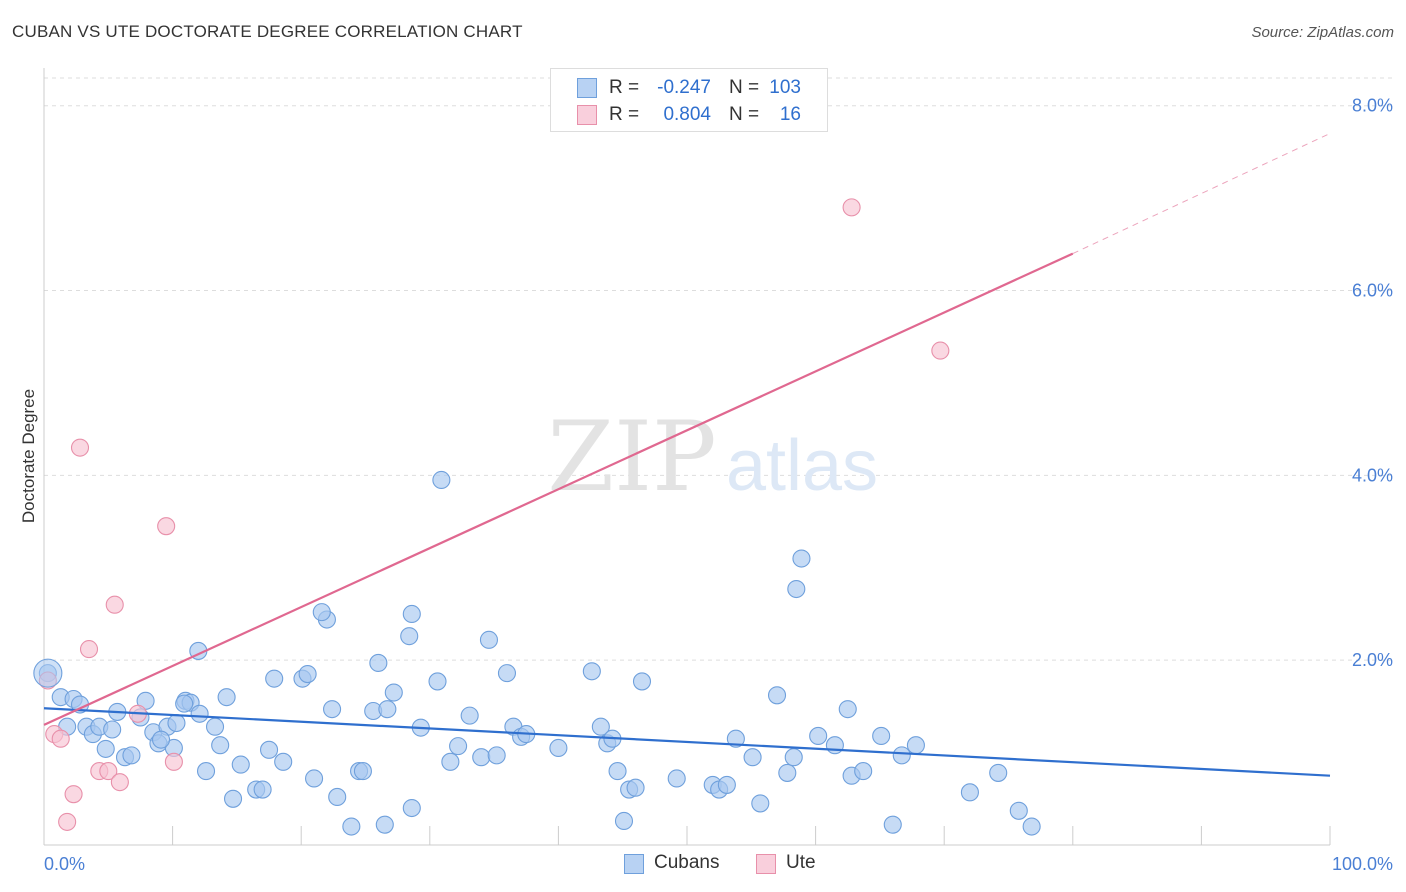 The width and height of the screenshot is (1406, 892). What do you see at coordinates (1201, 193) in the screenshot?
I see `ute-trend-extension` at bounding box center [1201, 193].